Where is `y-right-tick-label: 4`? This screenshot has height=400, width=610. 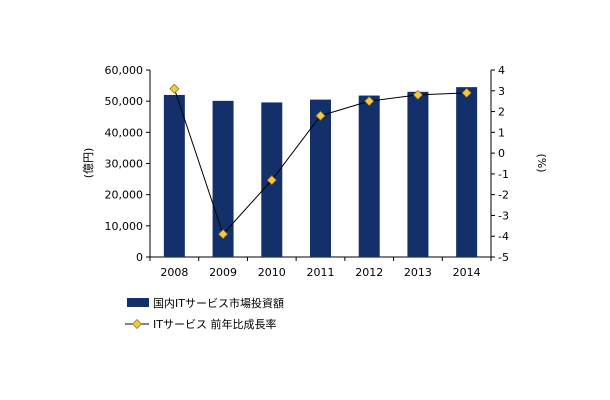
y-right-tick-label: 4 is located at coordinates (501, 70).